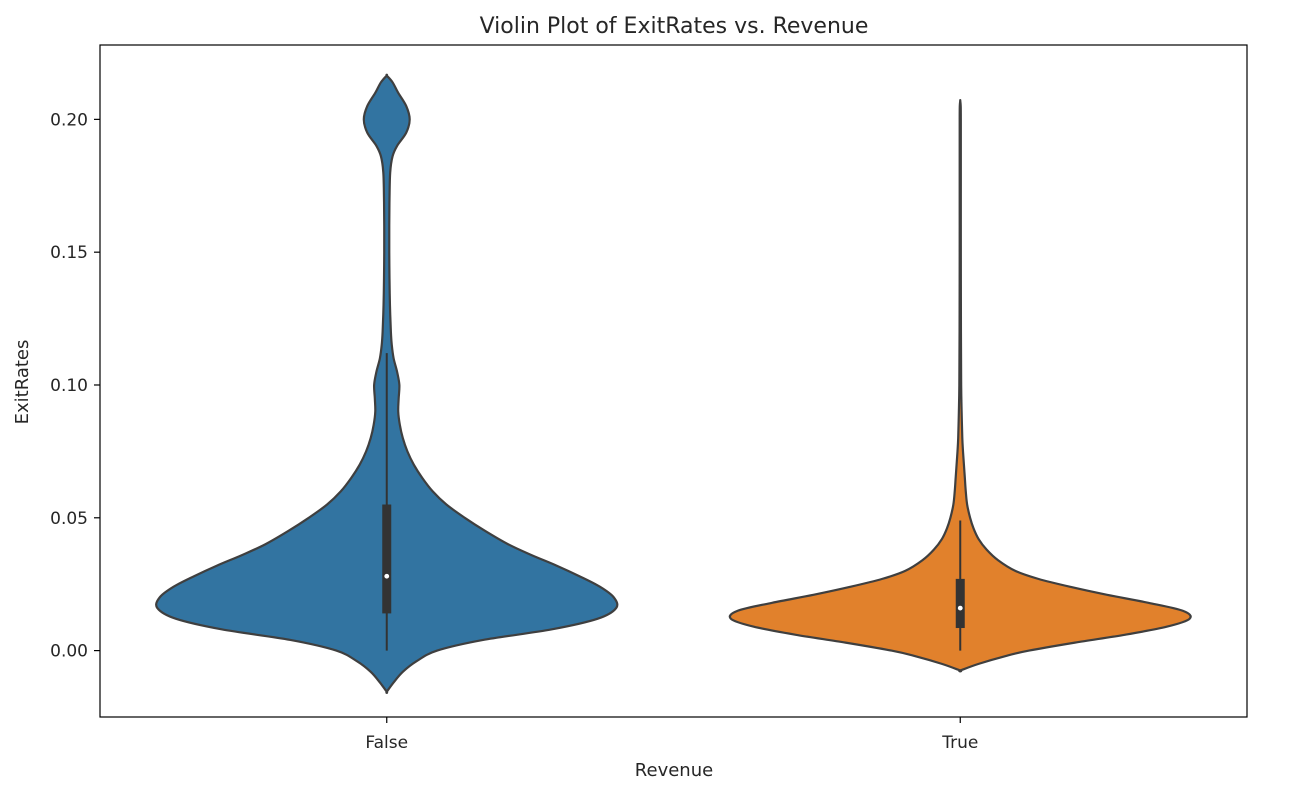 This screenshot has width=1307, height=787. Describe the element at coordinates (69, 120) in the screenshot. I see `y-tick-label: 0.20` at that location.